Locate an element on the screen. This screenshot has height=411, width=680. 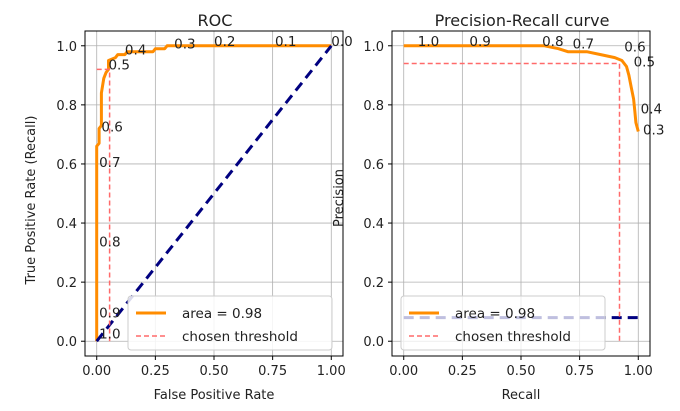
pr-title: Precision-Recall curve is located at coordinates (522, 20).